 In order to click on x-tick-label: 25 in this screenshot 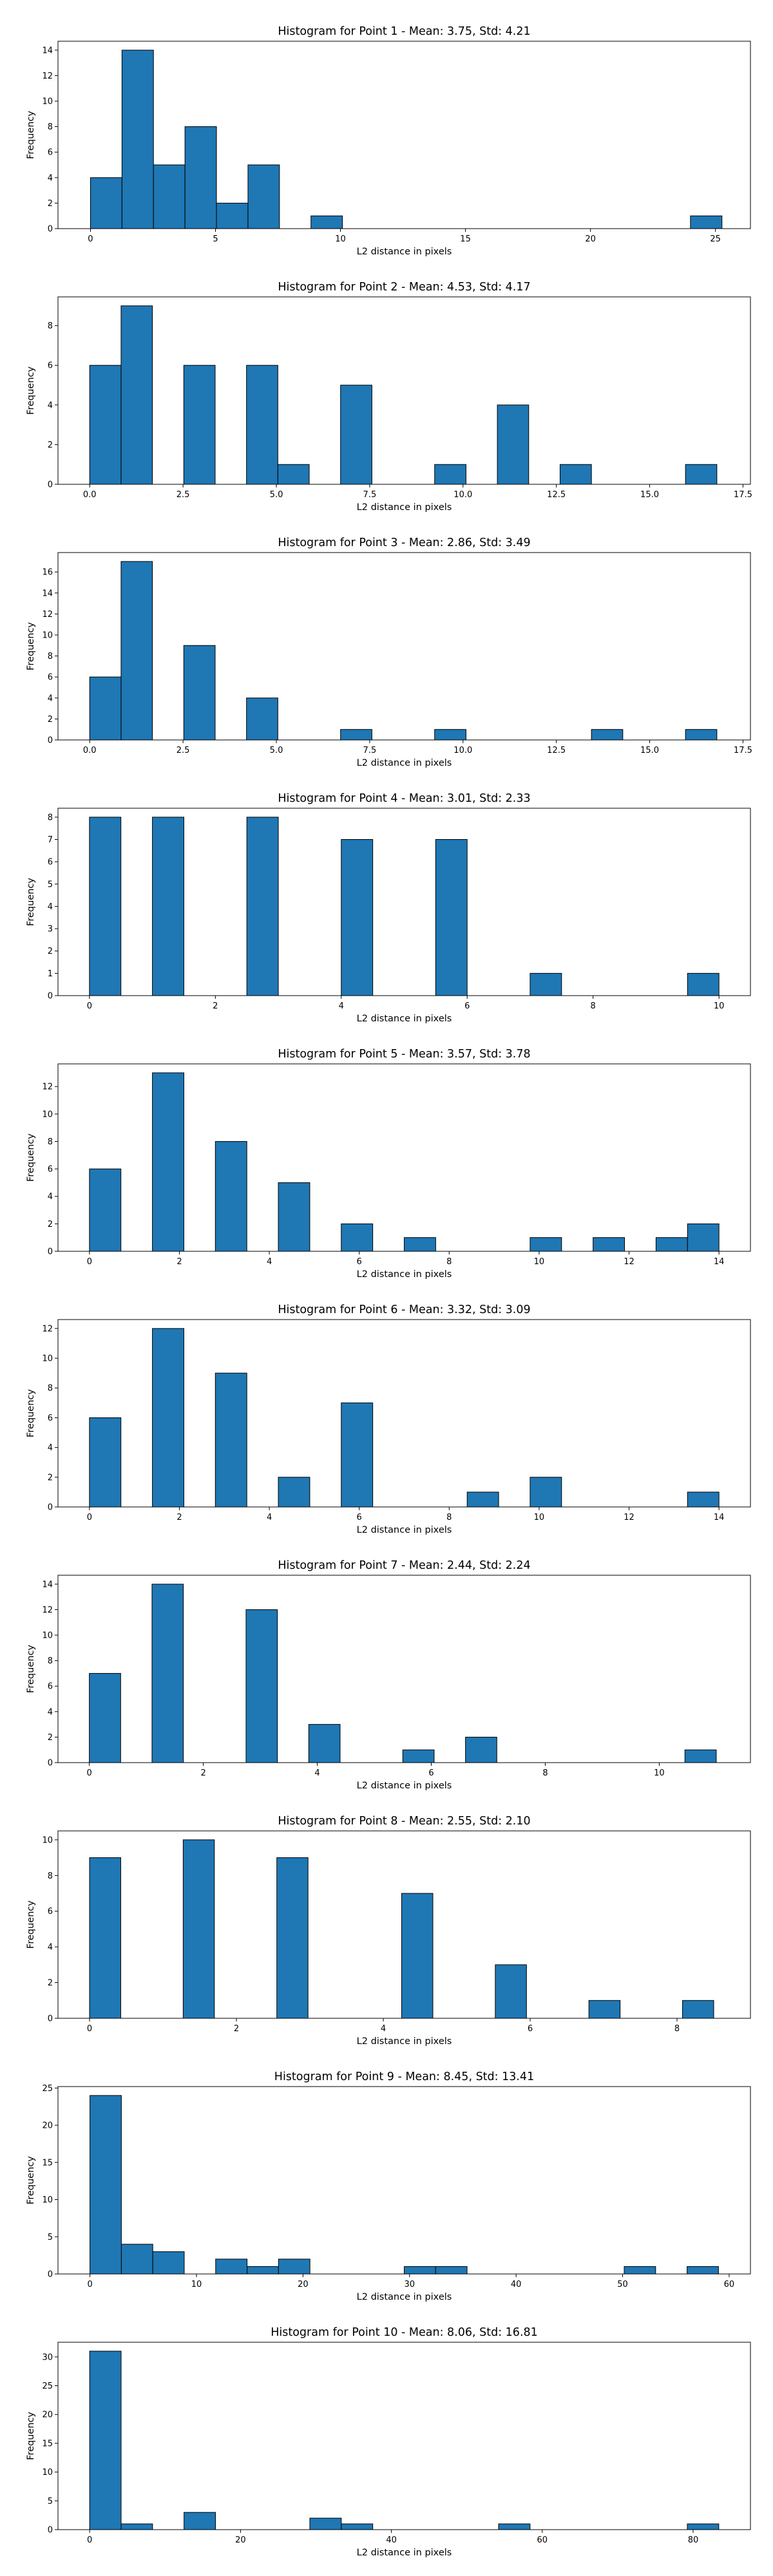, I will do `click(715, 239)`.